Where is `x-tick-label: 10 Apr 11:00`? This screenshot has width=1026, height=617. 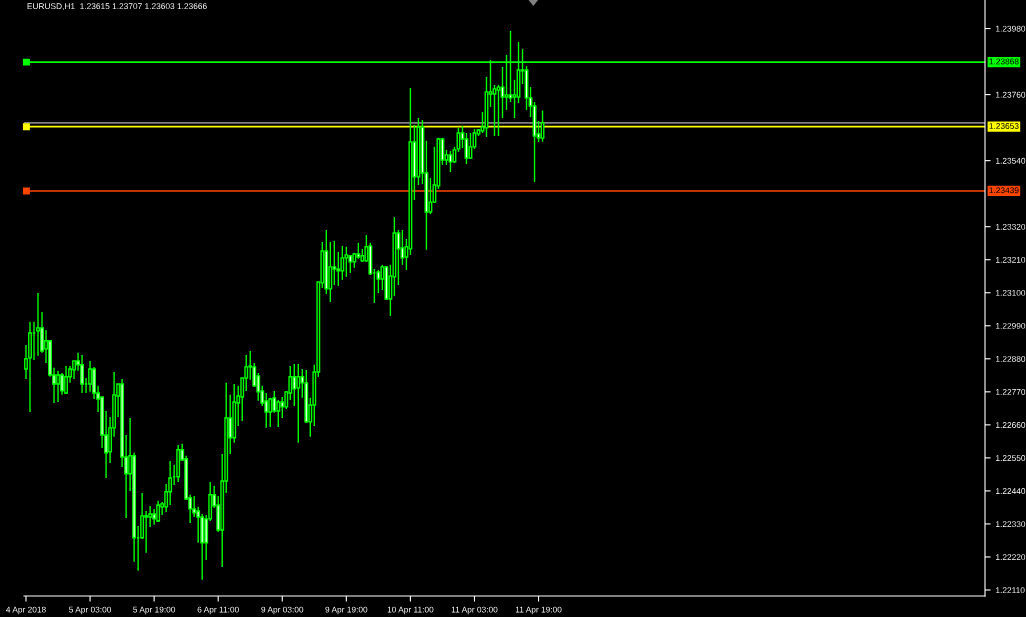 x-tick-label: 10 Apr 11:00 is located at coordinates (410, 610).